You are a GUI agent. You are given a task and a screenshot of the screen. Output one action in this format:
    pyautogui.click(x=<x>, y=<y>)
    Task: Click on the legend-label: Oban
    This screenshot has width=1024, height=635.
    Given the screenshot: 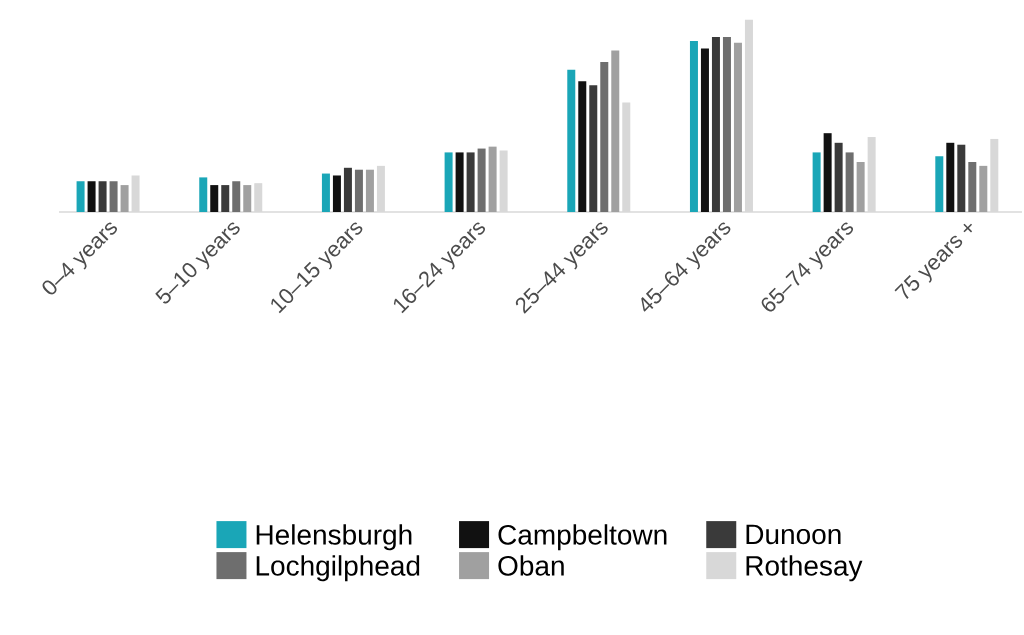 What is the action you would take?
    pyautogui.click(x=531, y=565)
    